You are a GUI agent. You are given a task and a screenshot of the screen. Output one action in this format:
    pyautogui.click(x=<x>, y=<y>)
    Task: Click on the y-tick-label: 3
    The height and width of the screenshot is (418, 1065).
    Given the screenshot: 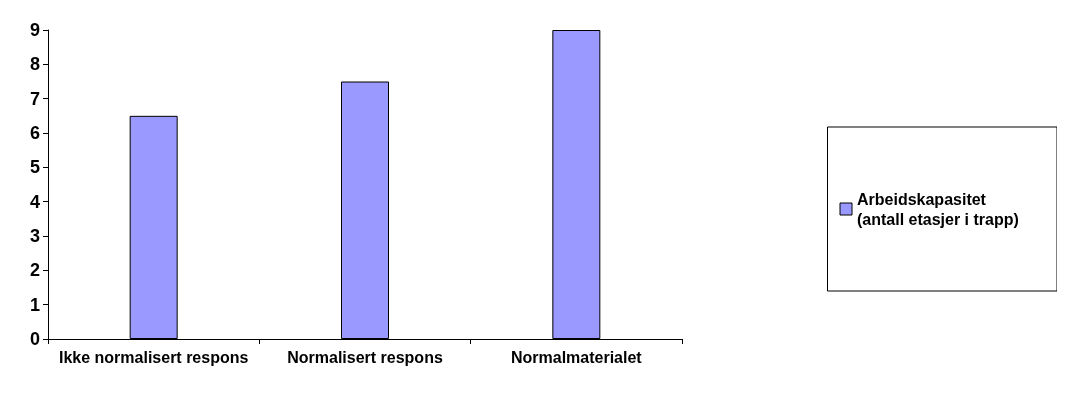 What is the action you would take?
    pyautogui.click(x=34, y=236)
    